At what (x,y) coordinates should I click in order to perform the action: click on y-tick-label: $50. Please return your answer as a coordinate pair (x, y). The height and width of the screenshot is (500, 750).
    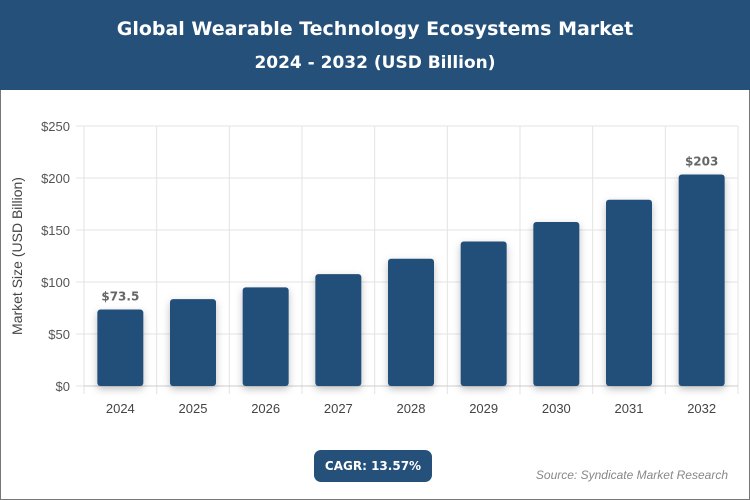
    Looking at the image, I should click on (59, 334).